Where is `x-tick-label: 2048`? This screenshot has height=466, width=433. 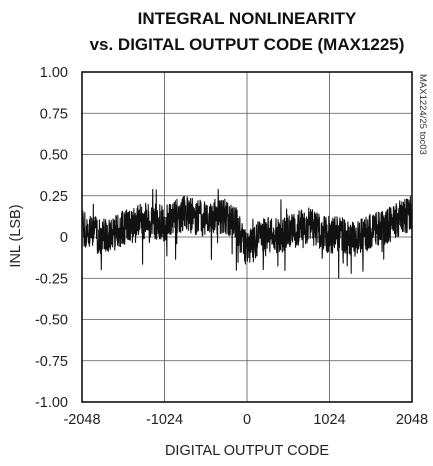
x-tick-label: 2048 is located at coordinates (412, 420).